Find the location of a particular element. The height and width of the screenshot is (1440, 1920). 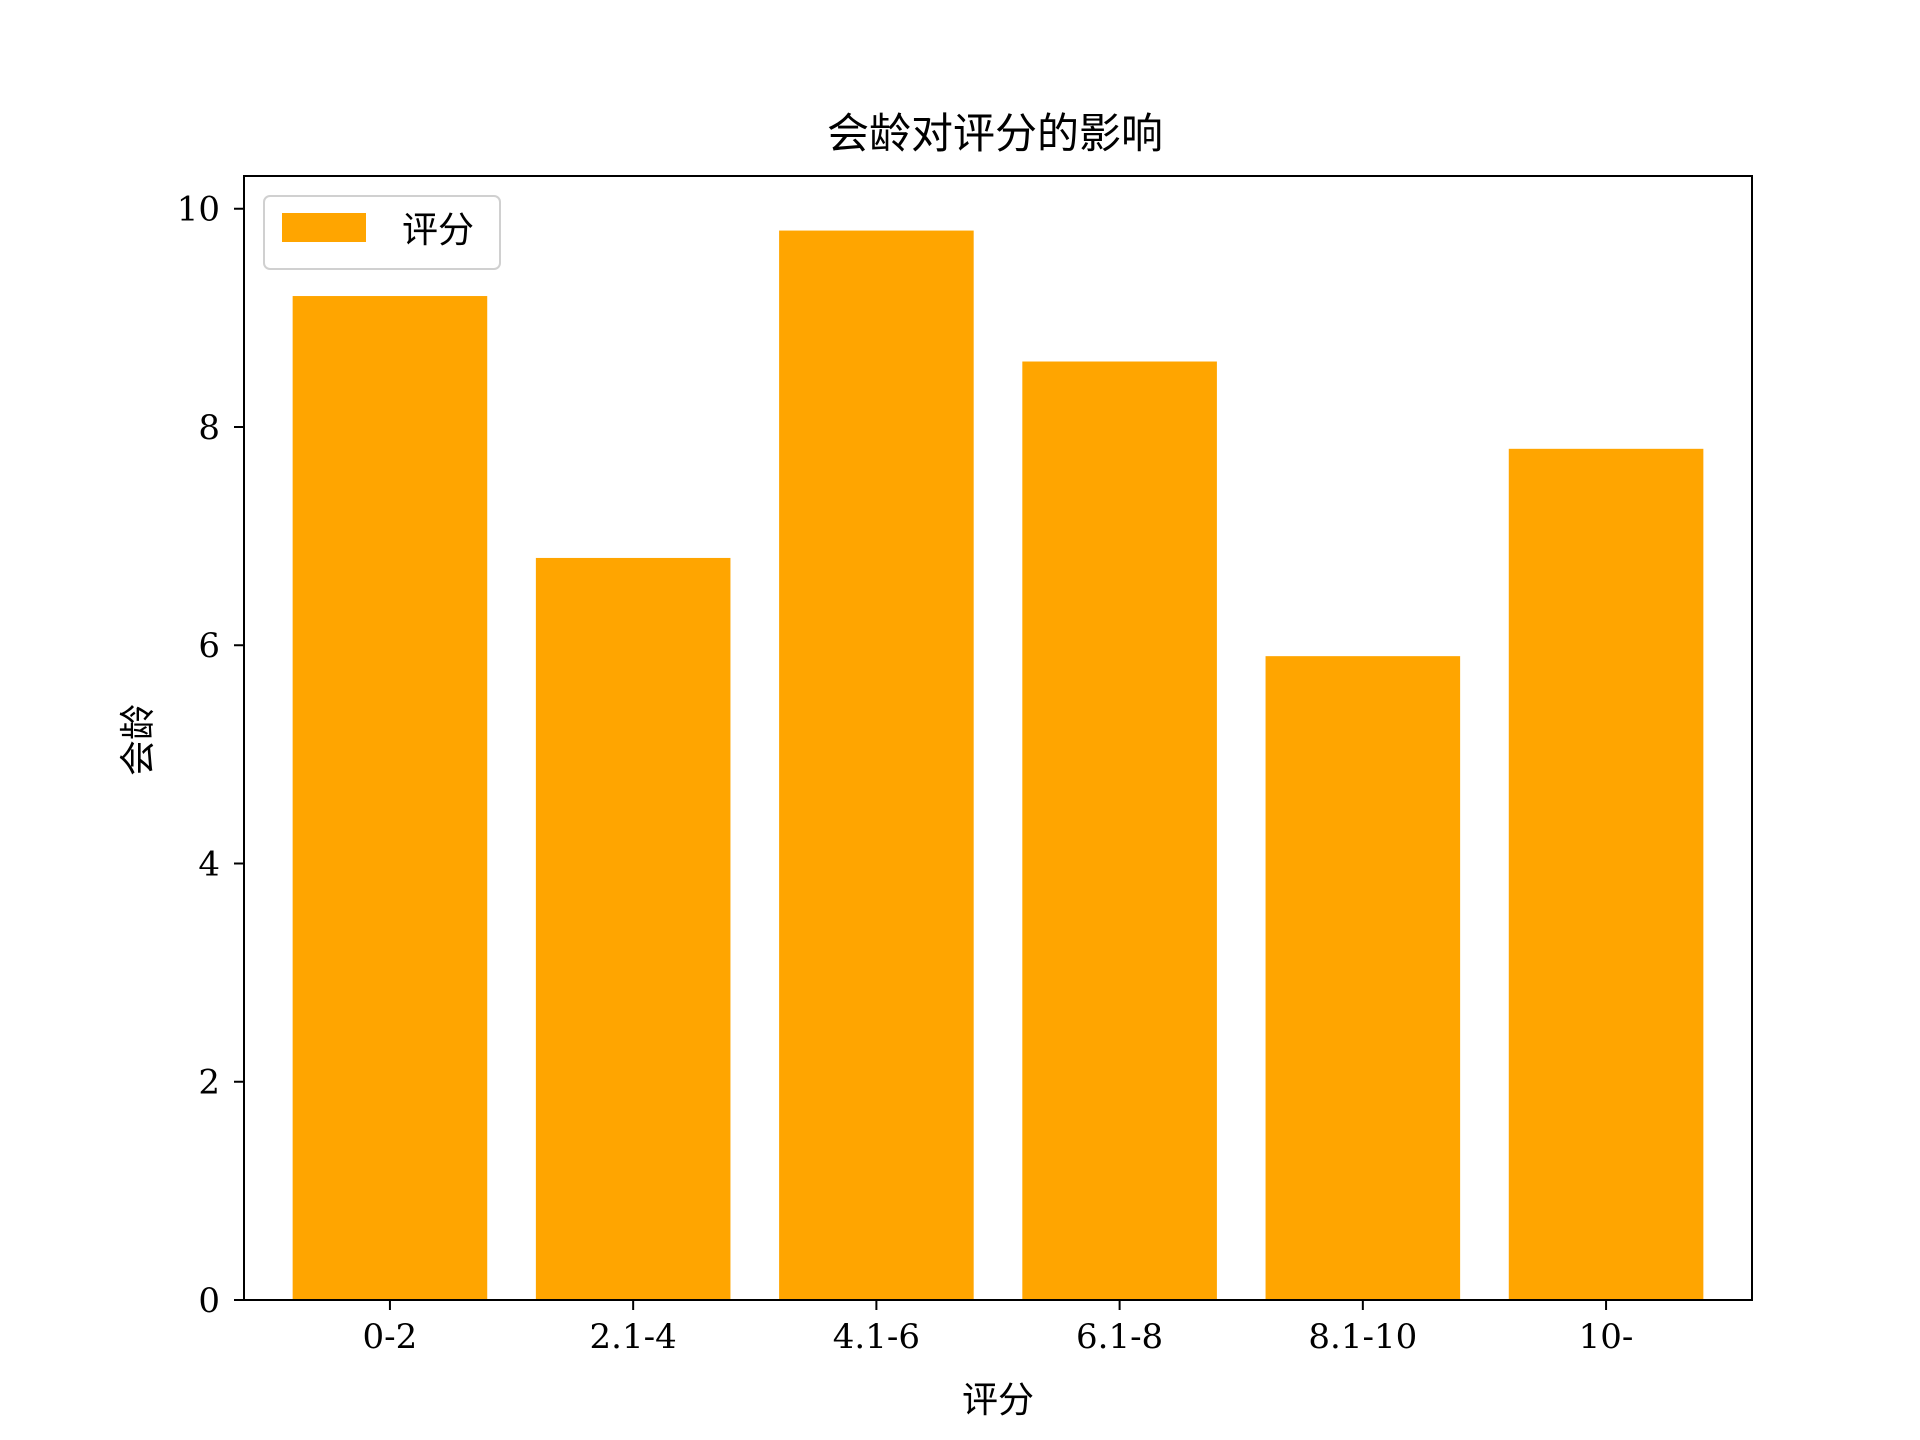

x-axis-ticks: 0-2 2.1-4 4.1-6 6.1-8 8.1-10 10- is located at coordinates (998, 1328).